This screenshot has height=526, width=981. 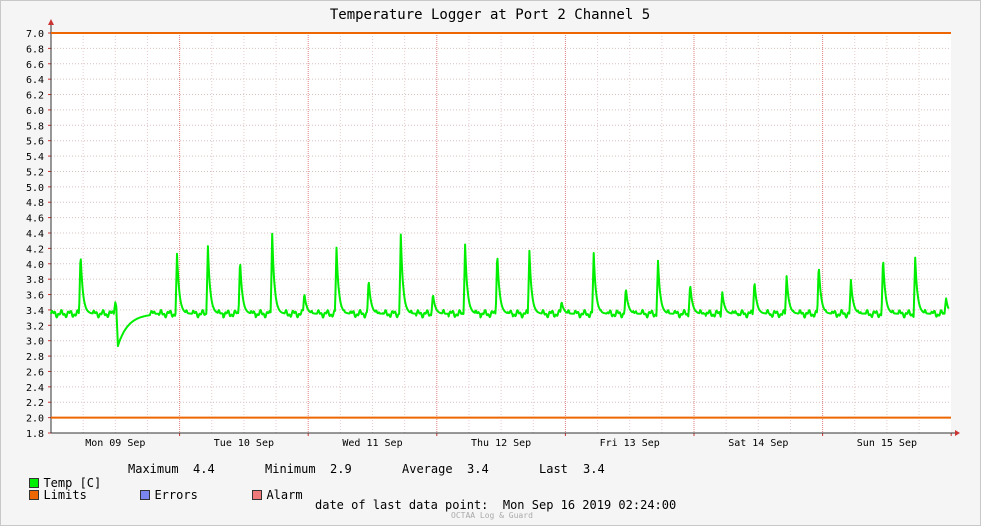 I want to click on y-tick-label: 2.2, so click(x=35, y=403).